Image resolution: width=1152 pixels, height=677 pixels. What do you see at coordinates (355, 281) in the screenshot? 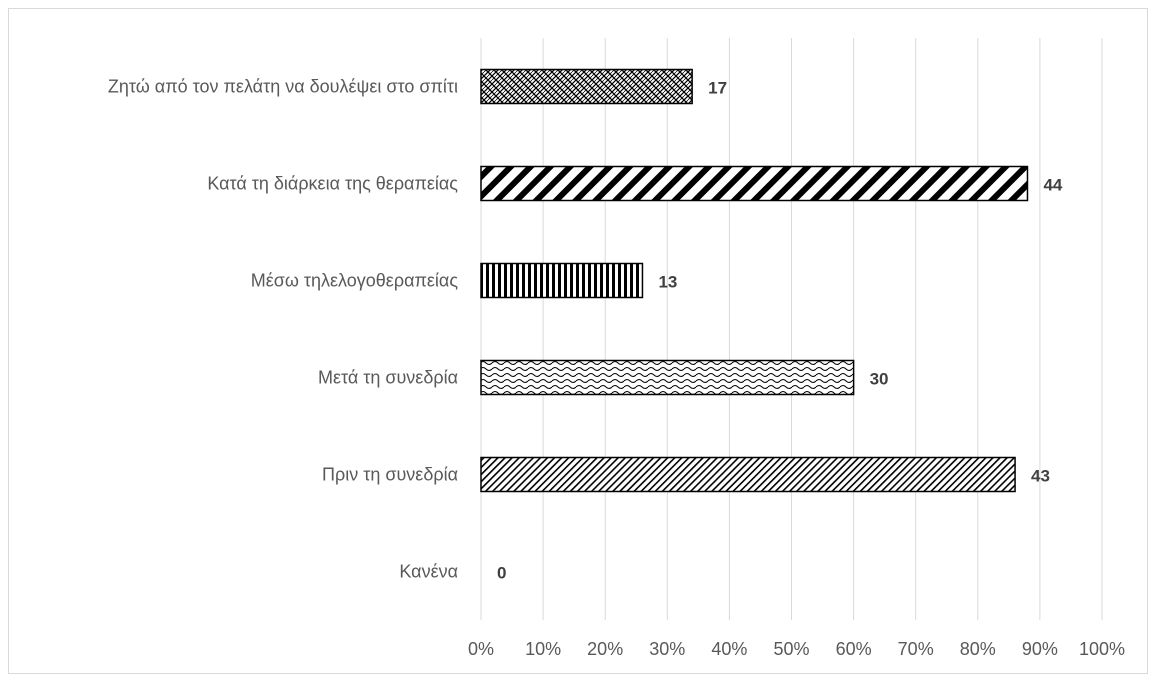
I see `category-label: Μέσω τηλελογοθεραπείας` at bounding box center [355, 281].